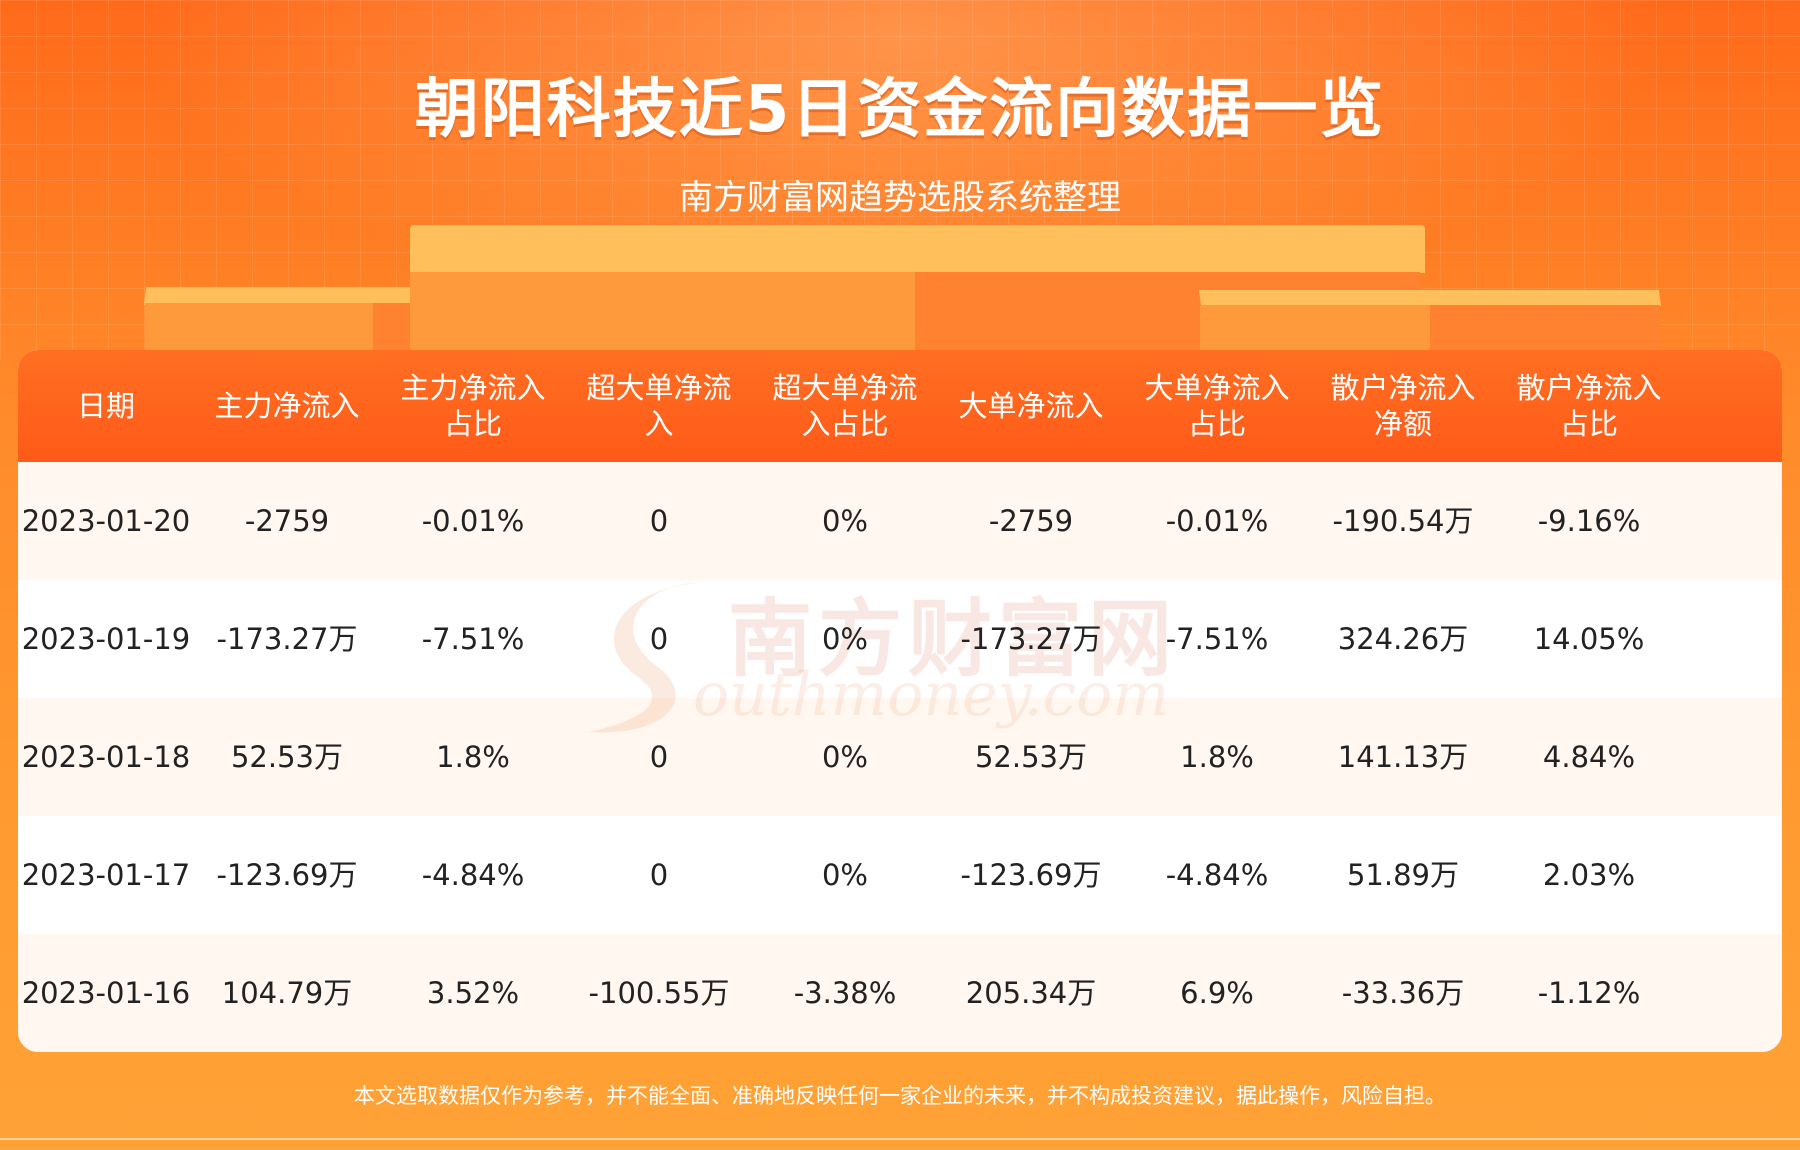 The width and height of the screenshot is (1800, 1150). Describe the element at coordinates (473, 521) in the screenshot. I see `cell-main-net-inflow-ratio: -0.01%` at that location.